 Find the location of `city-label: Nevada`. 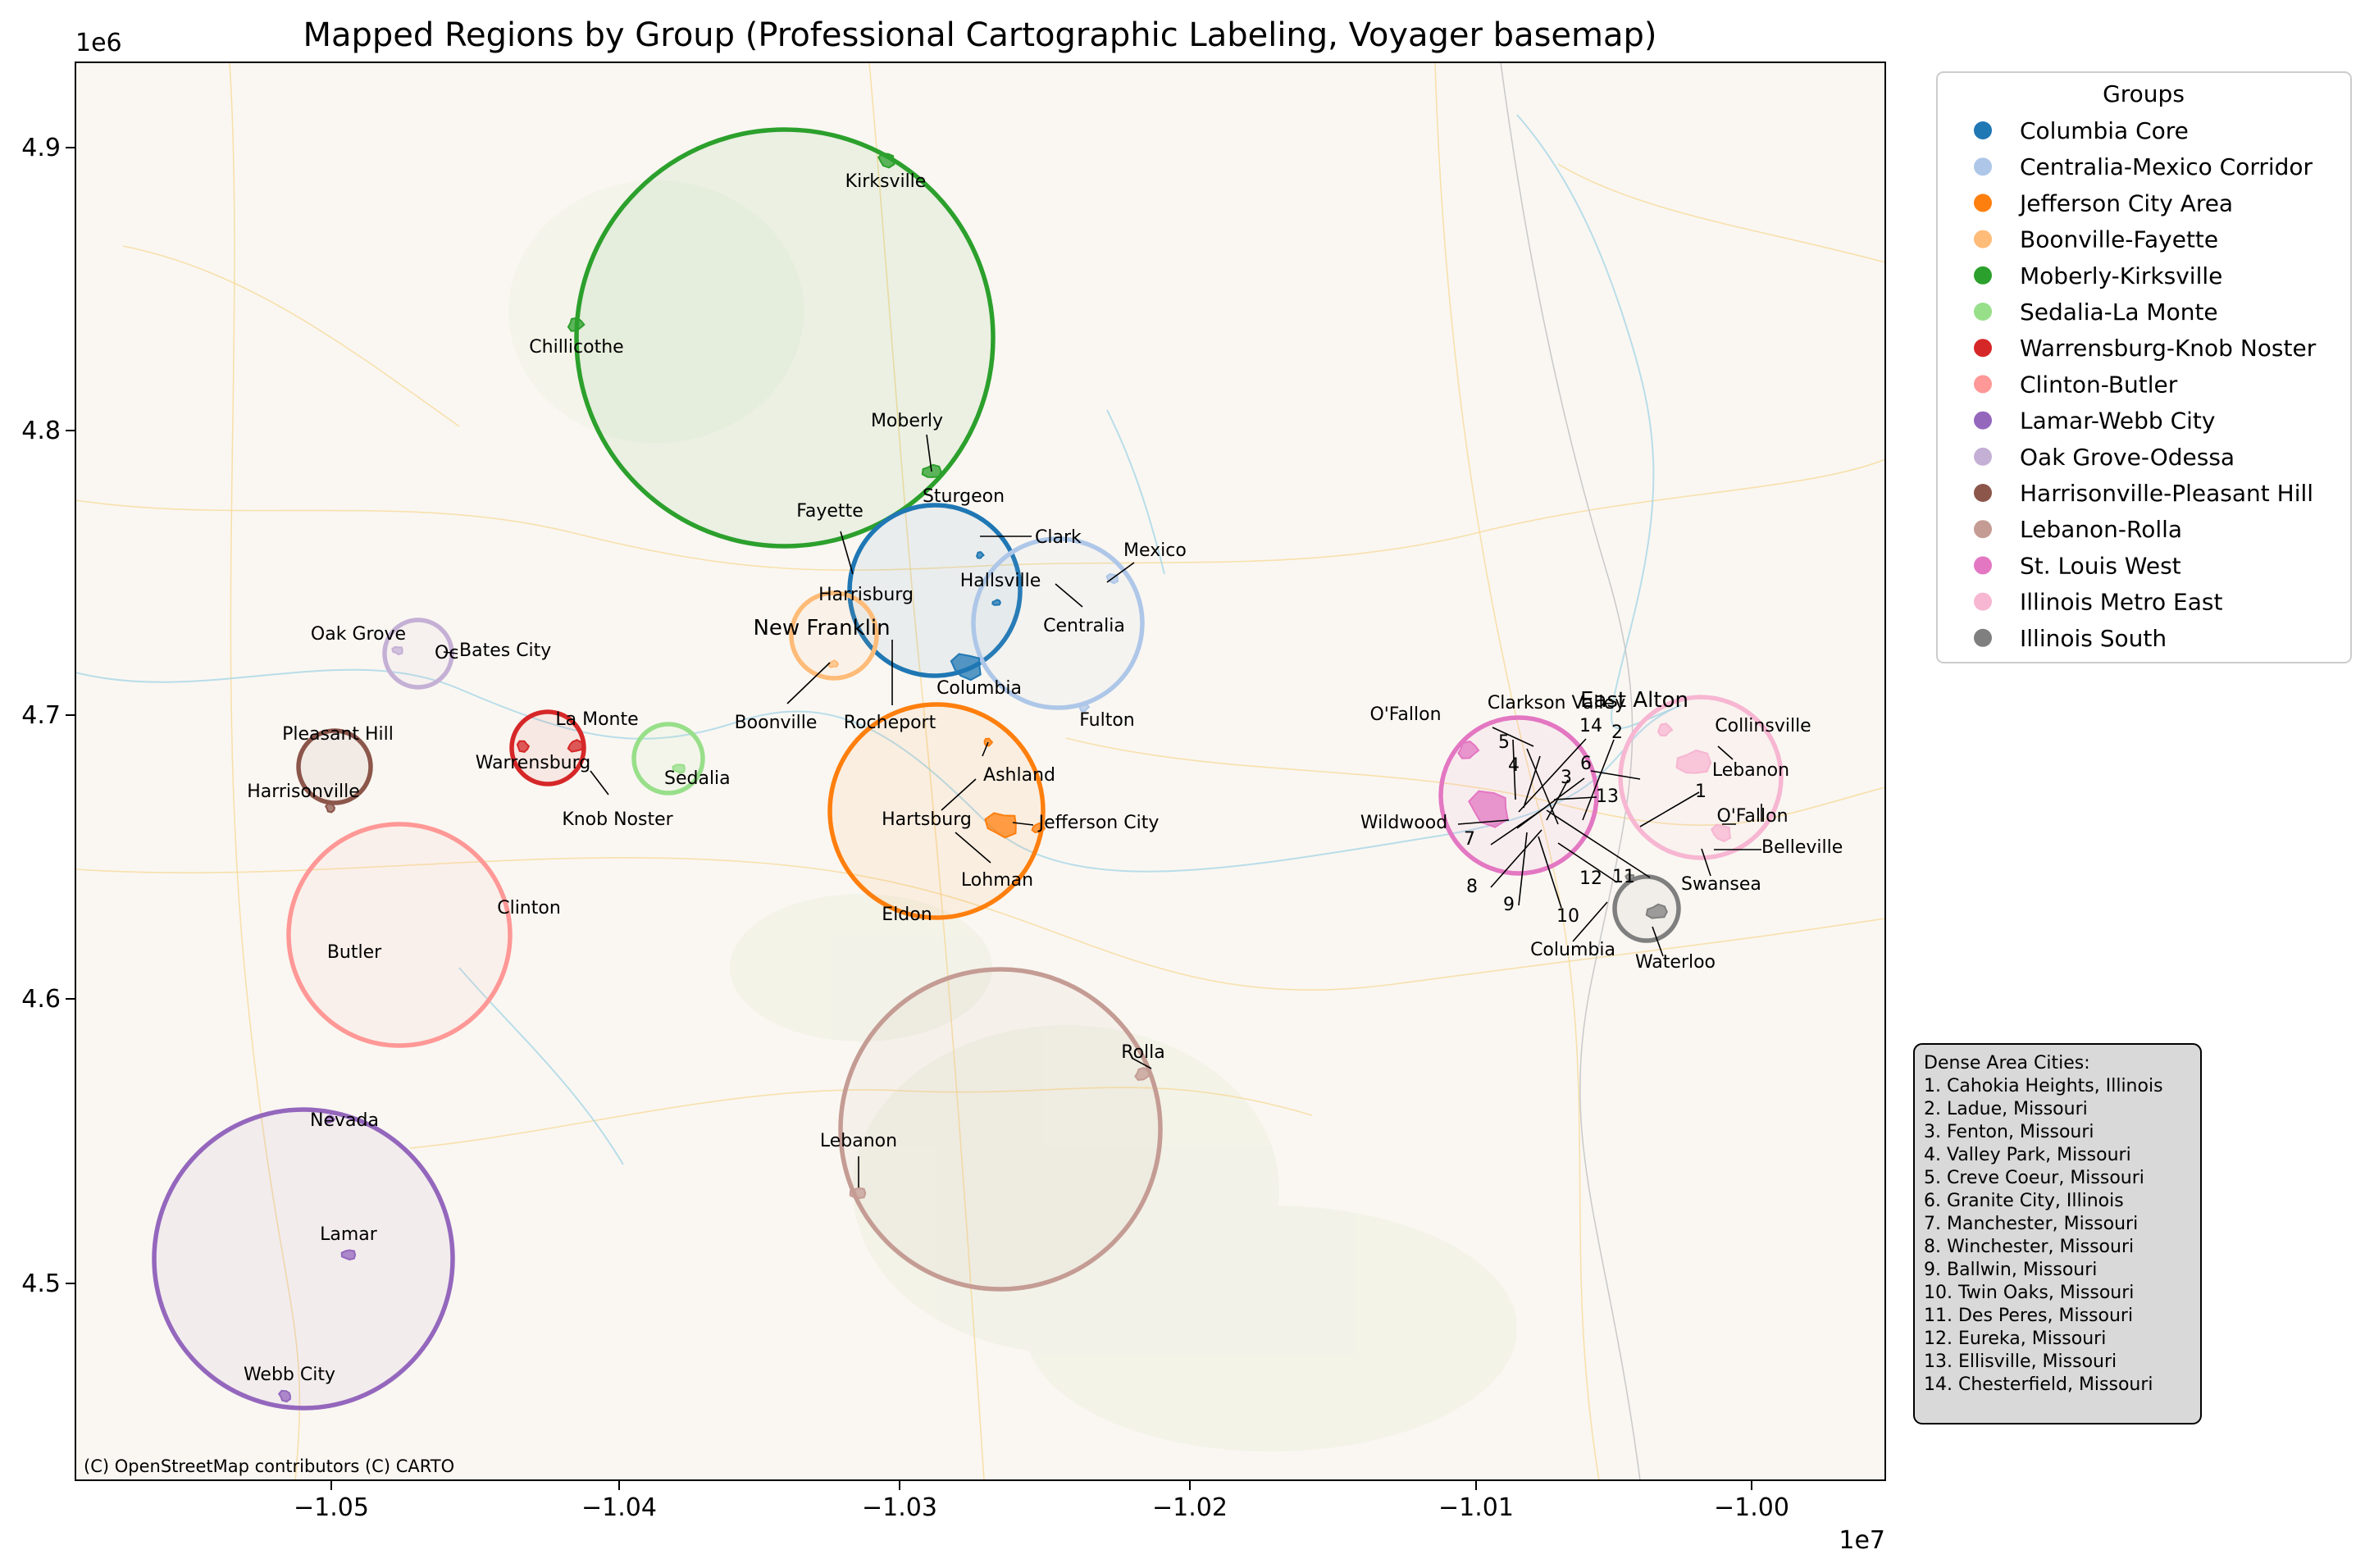

city-label: Nevada is located at coordinates (344, 1121).